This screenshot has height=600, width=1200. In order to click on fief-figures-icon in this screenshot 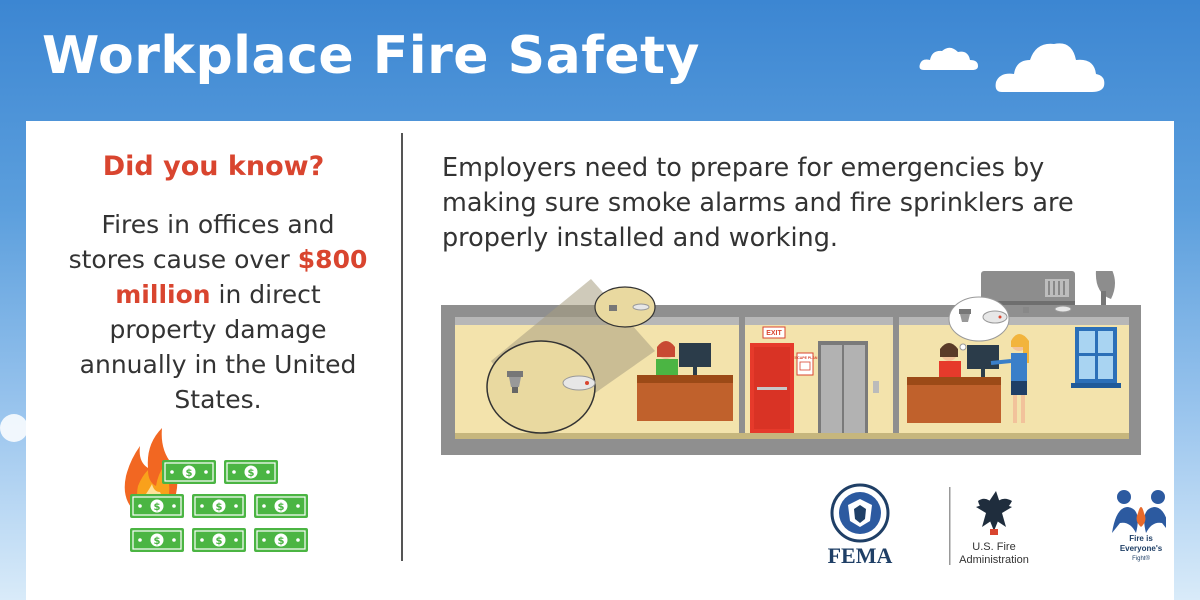, I will do `click(1139, 511)`.